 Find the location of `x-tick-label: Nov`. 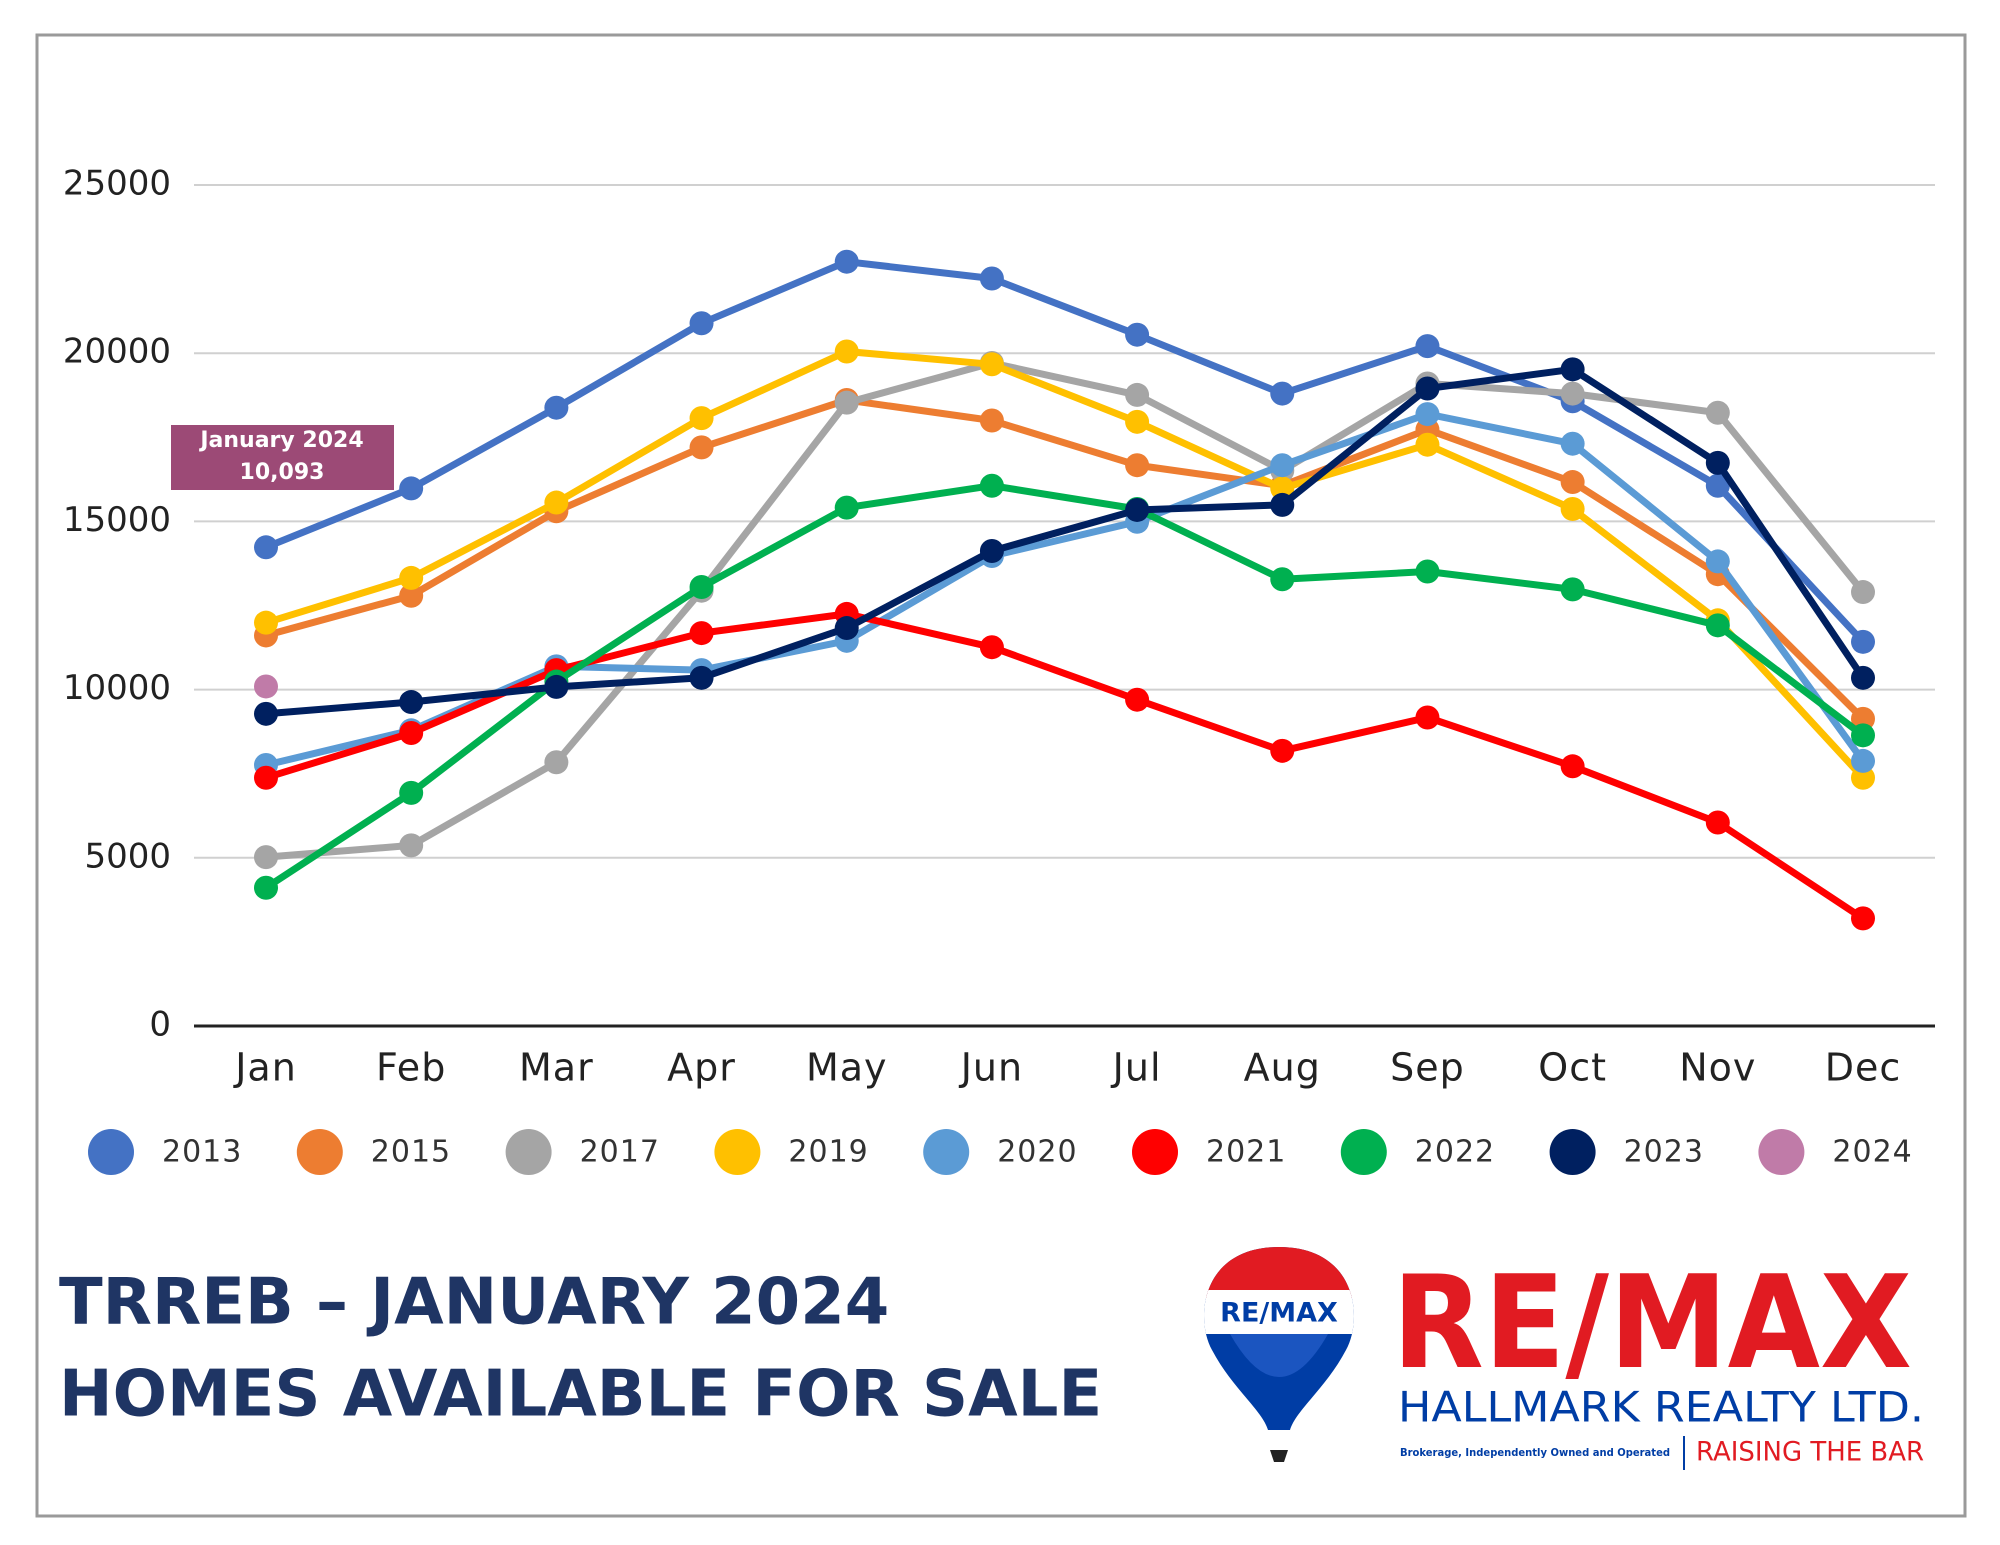

x-tick-label: Nov is located at coordinates (1717, 1068).